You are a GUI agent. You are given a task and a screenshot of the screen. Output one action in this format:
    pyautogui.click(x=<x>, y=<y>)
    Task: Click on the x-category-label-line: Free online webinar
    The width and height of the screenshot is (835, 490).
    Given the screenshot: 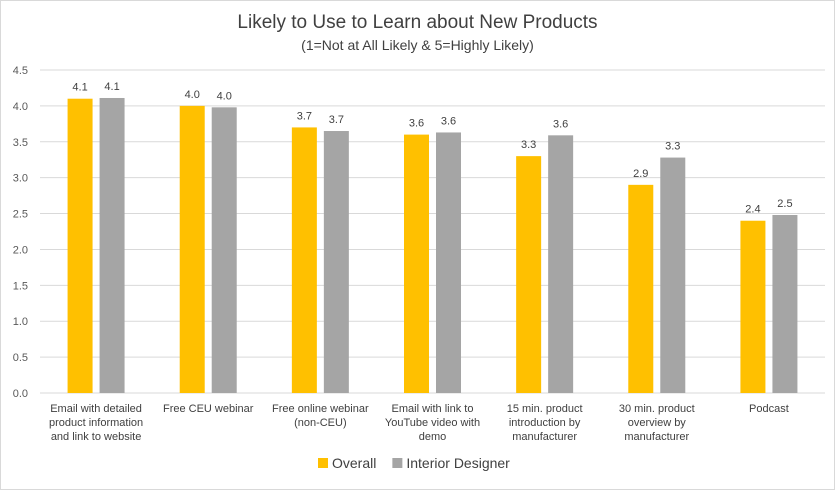 What is the action you would take?
    pyautogui.click(x=320, y=409)
    